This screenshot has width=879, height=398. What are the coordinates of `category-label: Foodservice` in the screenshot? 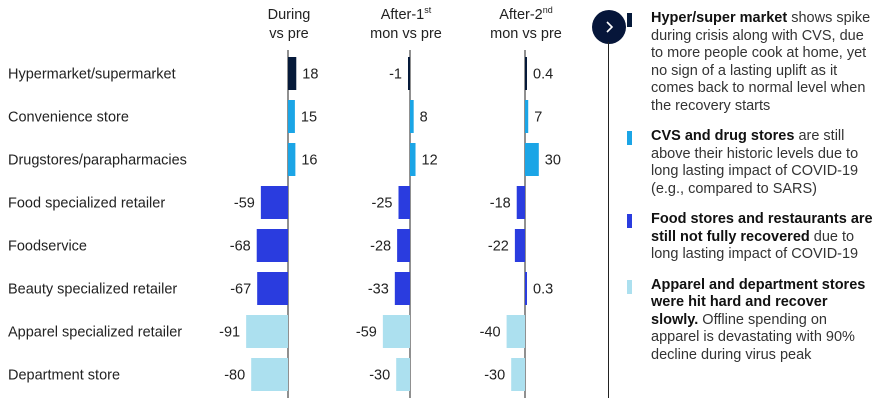 It's located at (47, 247).